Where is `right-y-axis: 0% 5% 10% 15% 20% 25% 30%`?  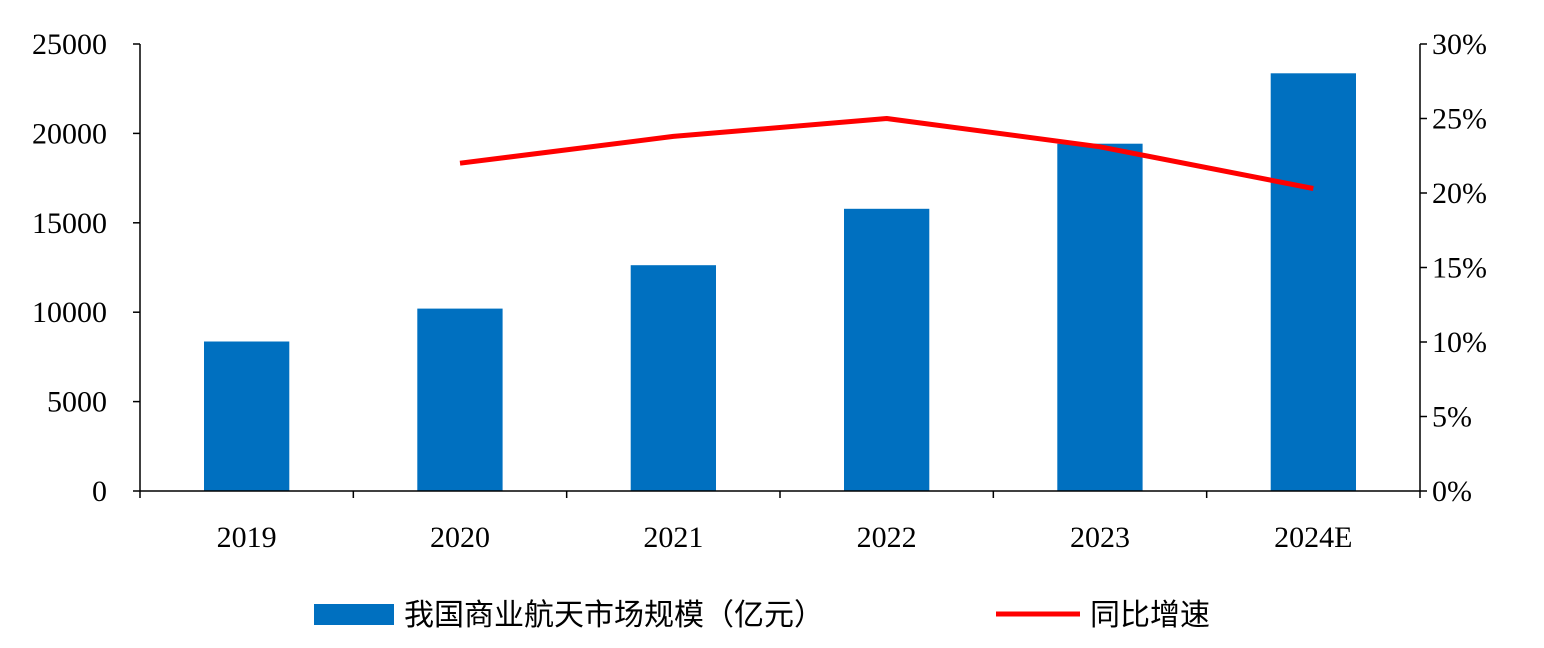 right-y-axis: 0% 5% 10% 15% 20% 25% 30% is located at coordinates (1453, 268).